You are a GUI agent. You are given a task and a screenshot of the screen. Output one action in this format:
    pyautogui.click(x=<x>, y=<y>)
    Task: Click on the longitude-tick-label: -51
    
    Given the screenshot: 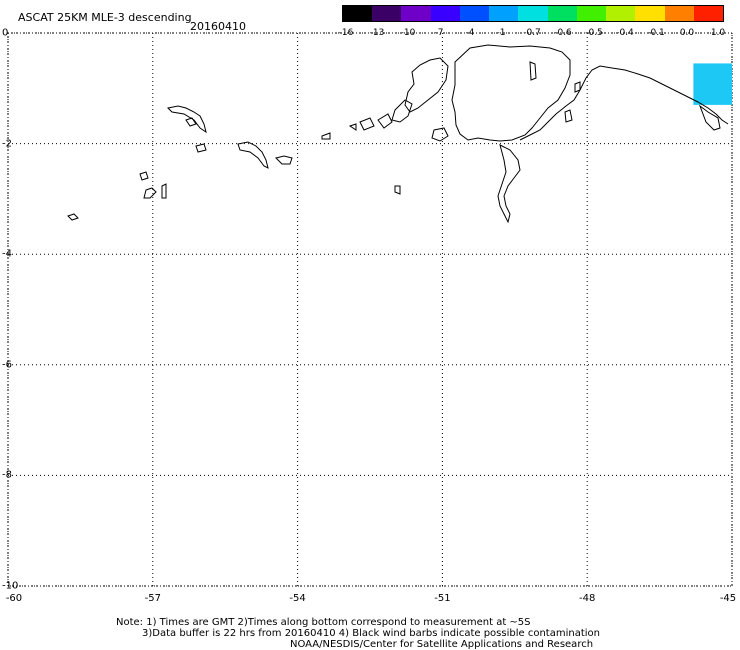 What is the action you would take?
    pyautogui.click(x=442, y=598)
    